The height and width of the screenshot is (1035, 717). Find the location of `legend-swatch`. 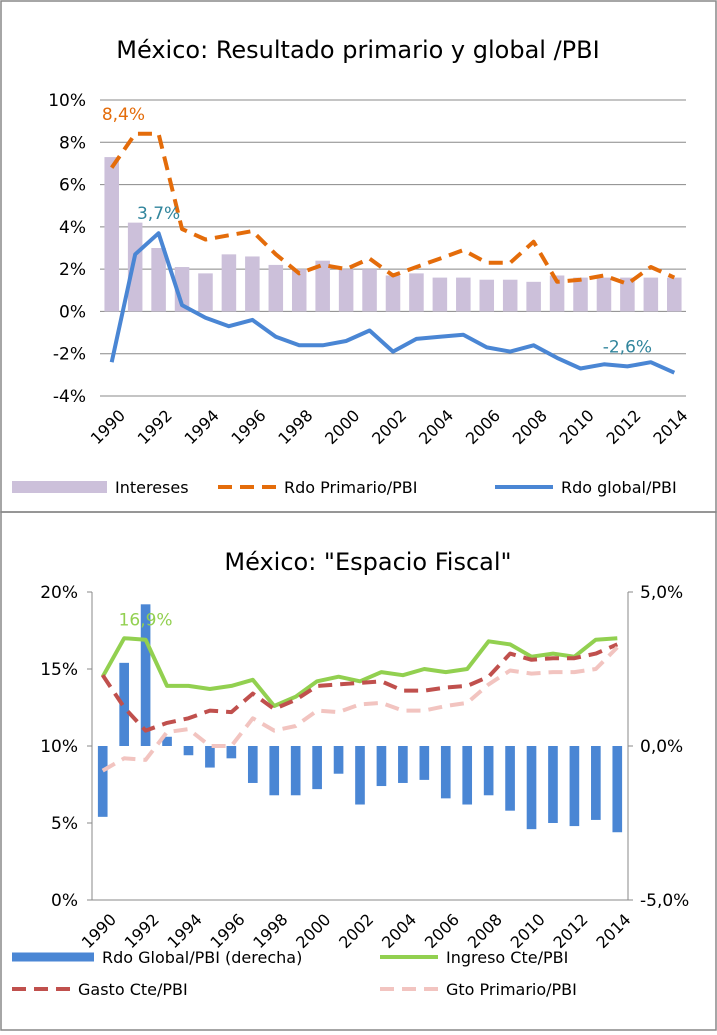

legend-swatch is located at coordinates (53, 957).